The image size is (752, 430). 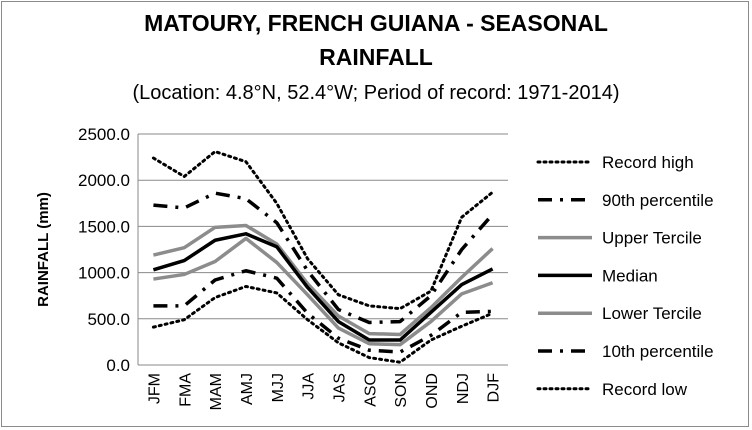 What do you see at coordinates (652, 238) in the screenshot?
I see `legend-label: Upper Tercile` at bounding box center [652, 238].